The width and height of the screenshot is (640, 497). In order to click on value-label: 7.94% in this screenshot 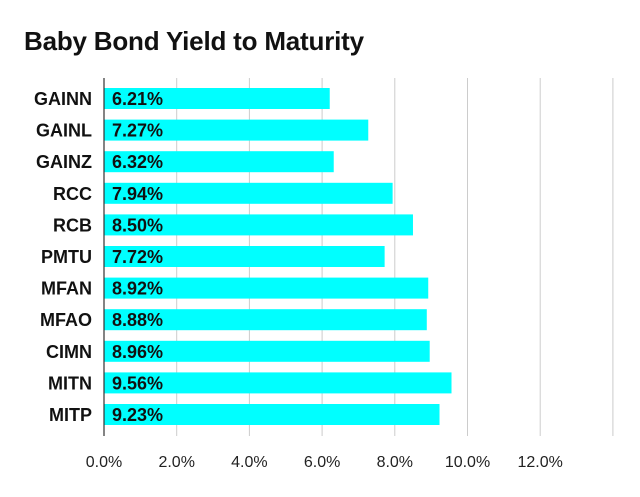, I will do `click(137, 194)`.